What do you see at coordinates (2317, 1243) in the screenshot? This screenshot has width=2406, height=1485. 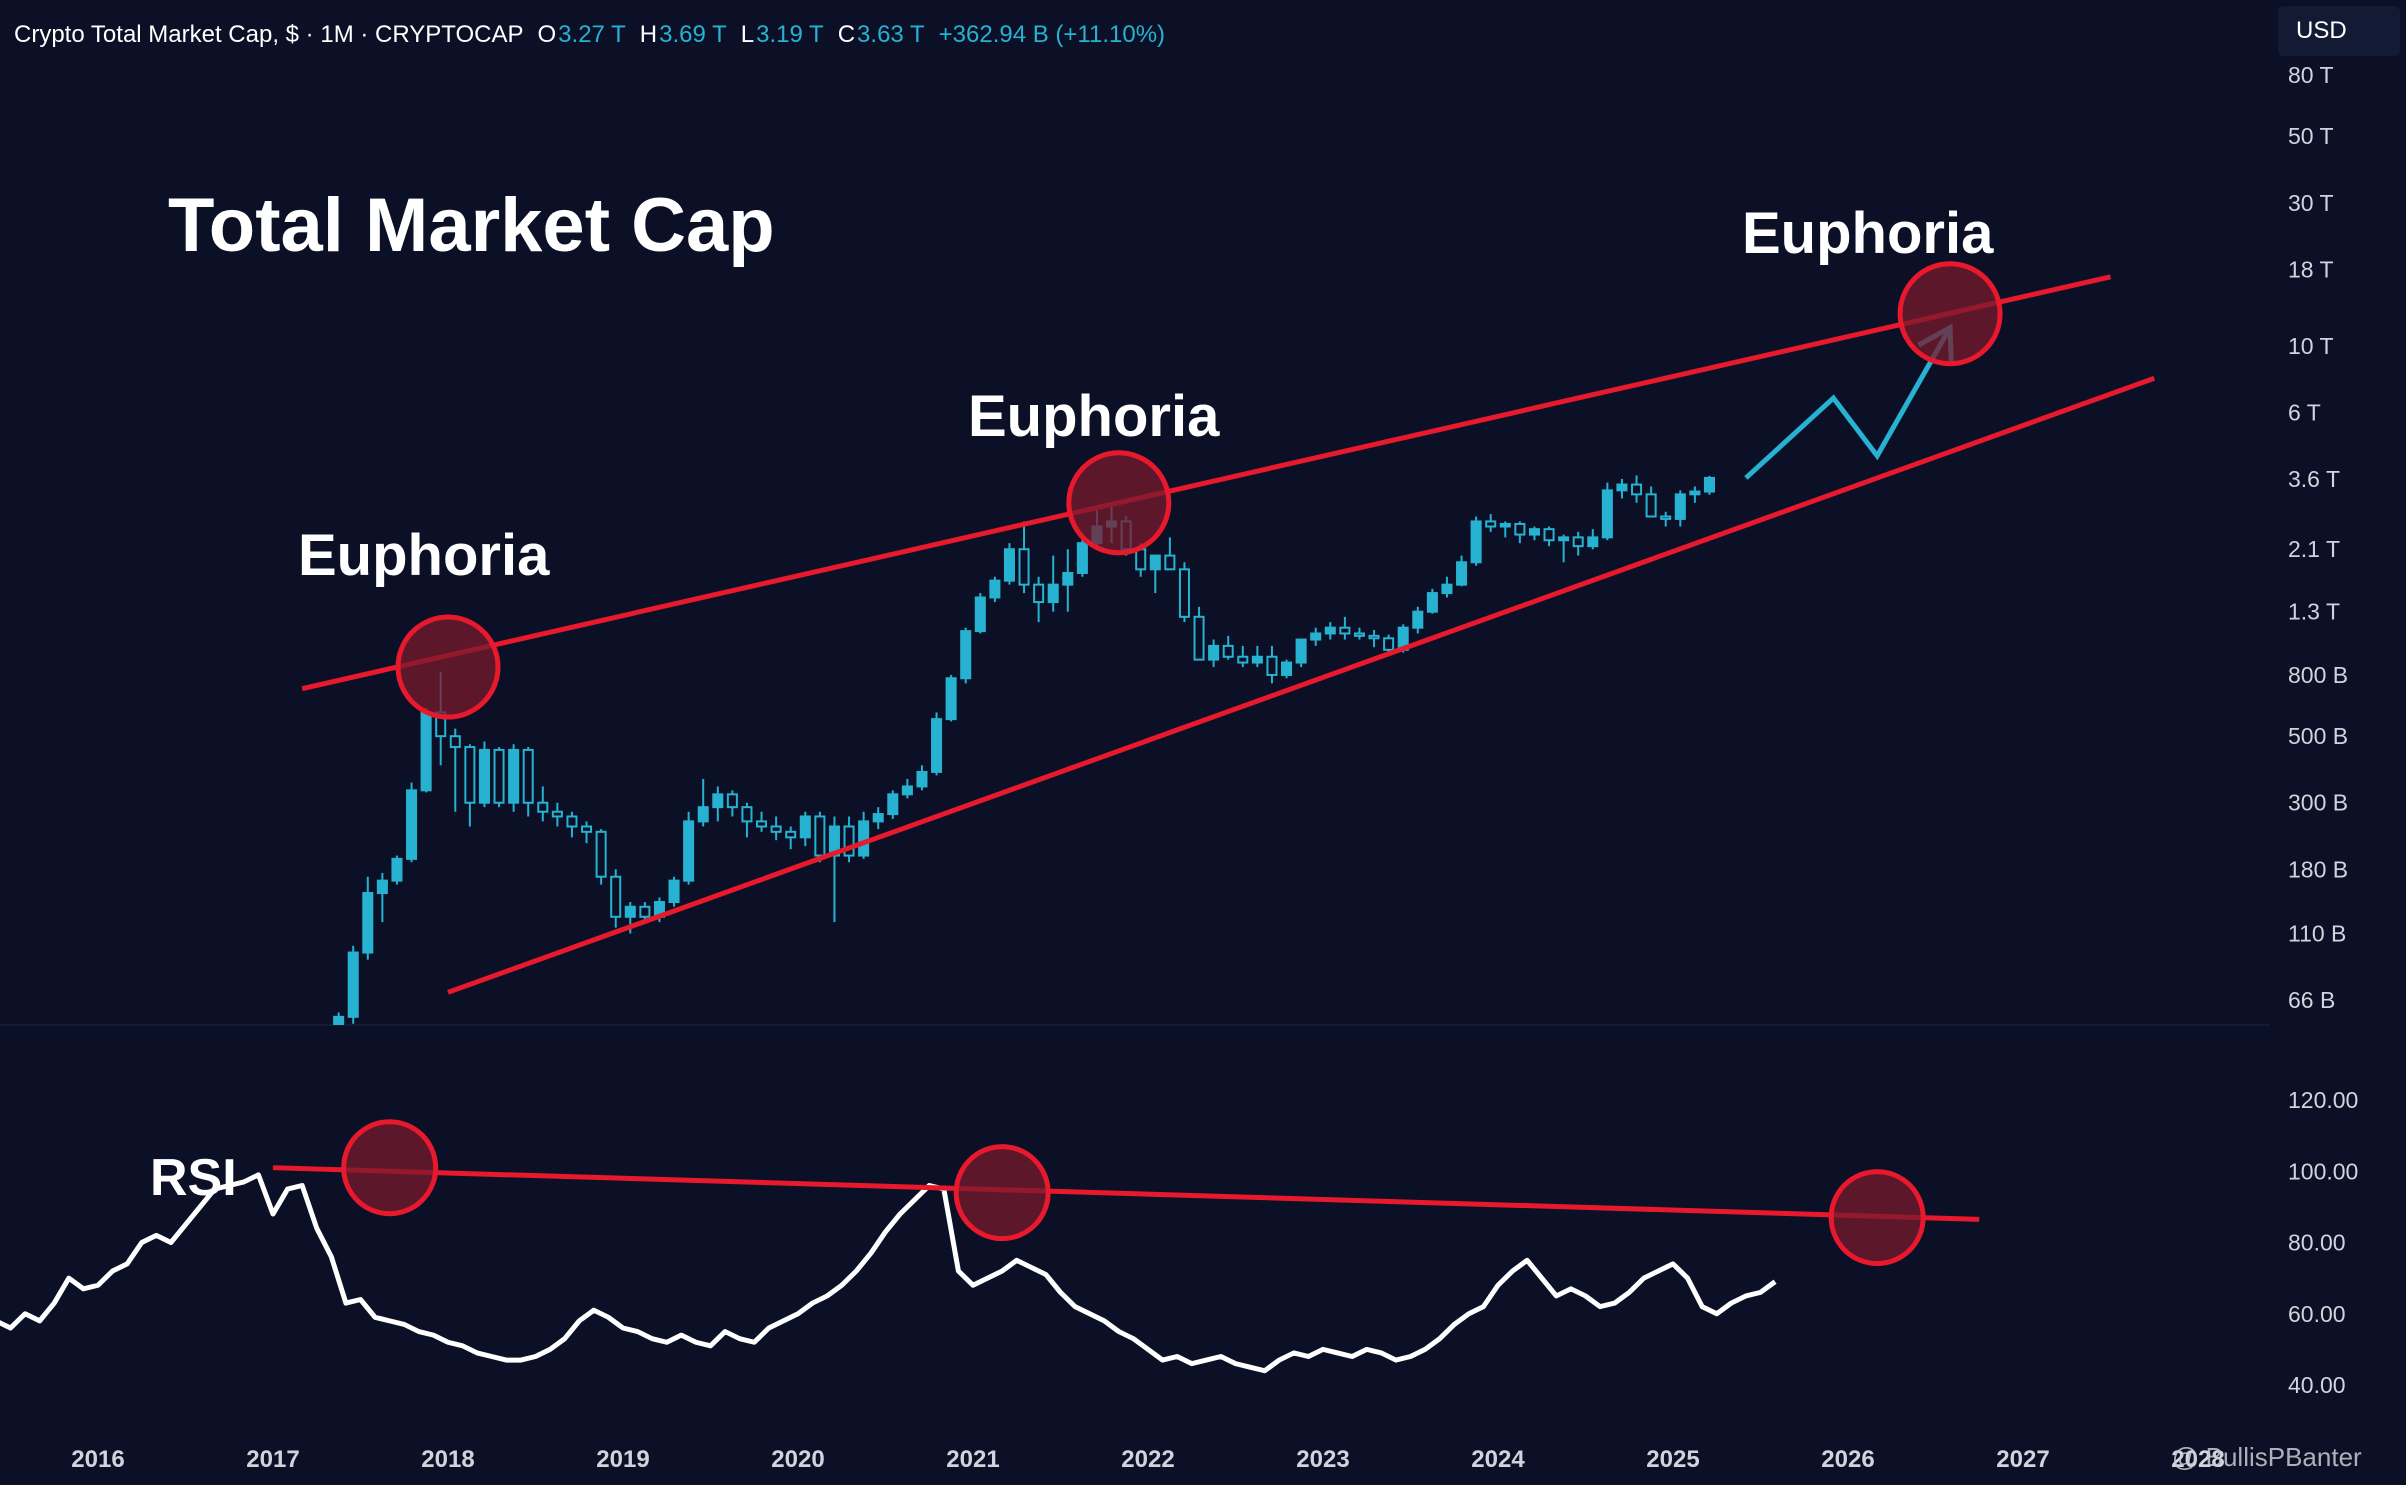 I see `rsi-tick-label: 80.00` at bounding box center [2317, 1243].